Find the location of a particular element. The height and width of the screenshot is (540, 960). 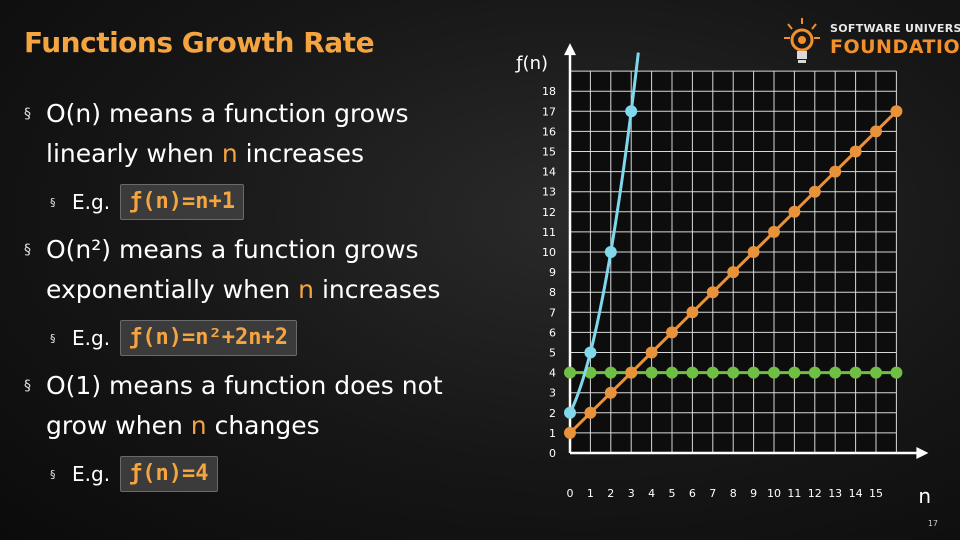

bullet-text: O(1) means a function does not grow when is located at coordinates (244, 405).